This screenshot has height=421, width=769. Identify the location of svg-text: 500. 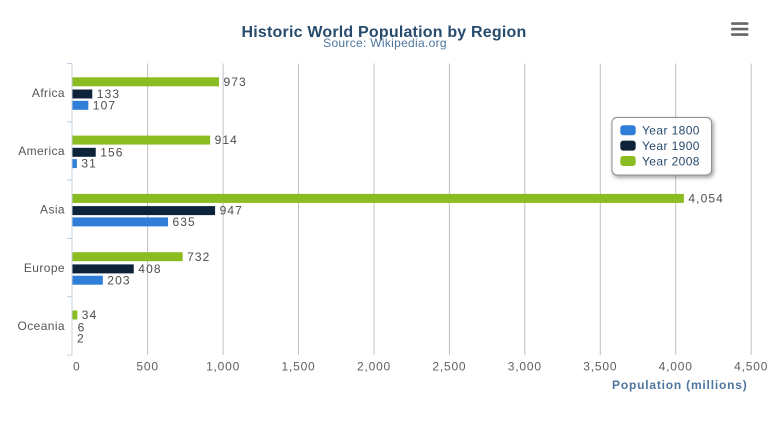
(147, 367).